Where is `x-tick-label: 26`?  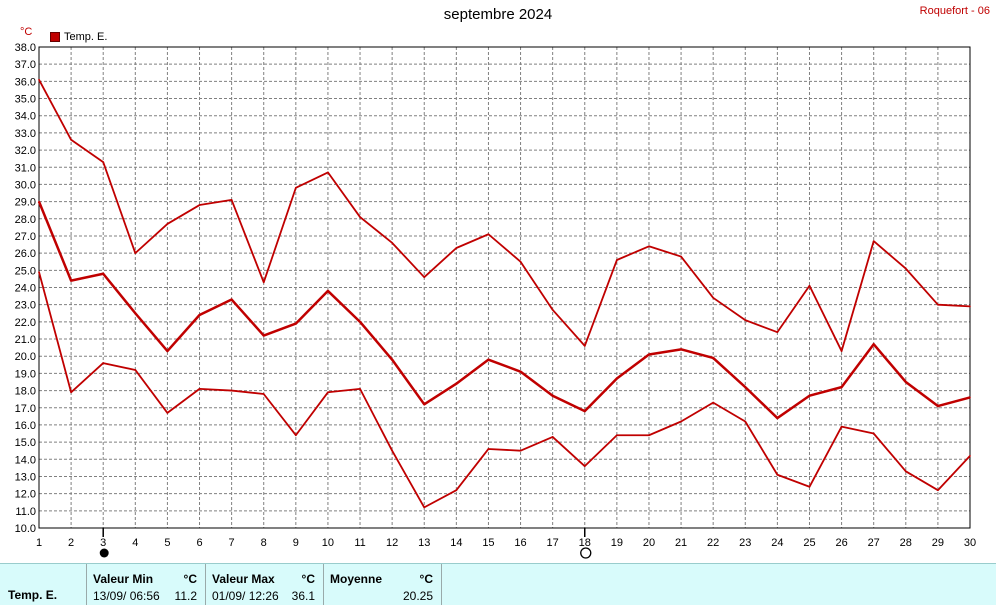
x-tick-label: 26 is located at coordinates (841, 543).